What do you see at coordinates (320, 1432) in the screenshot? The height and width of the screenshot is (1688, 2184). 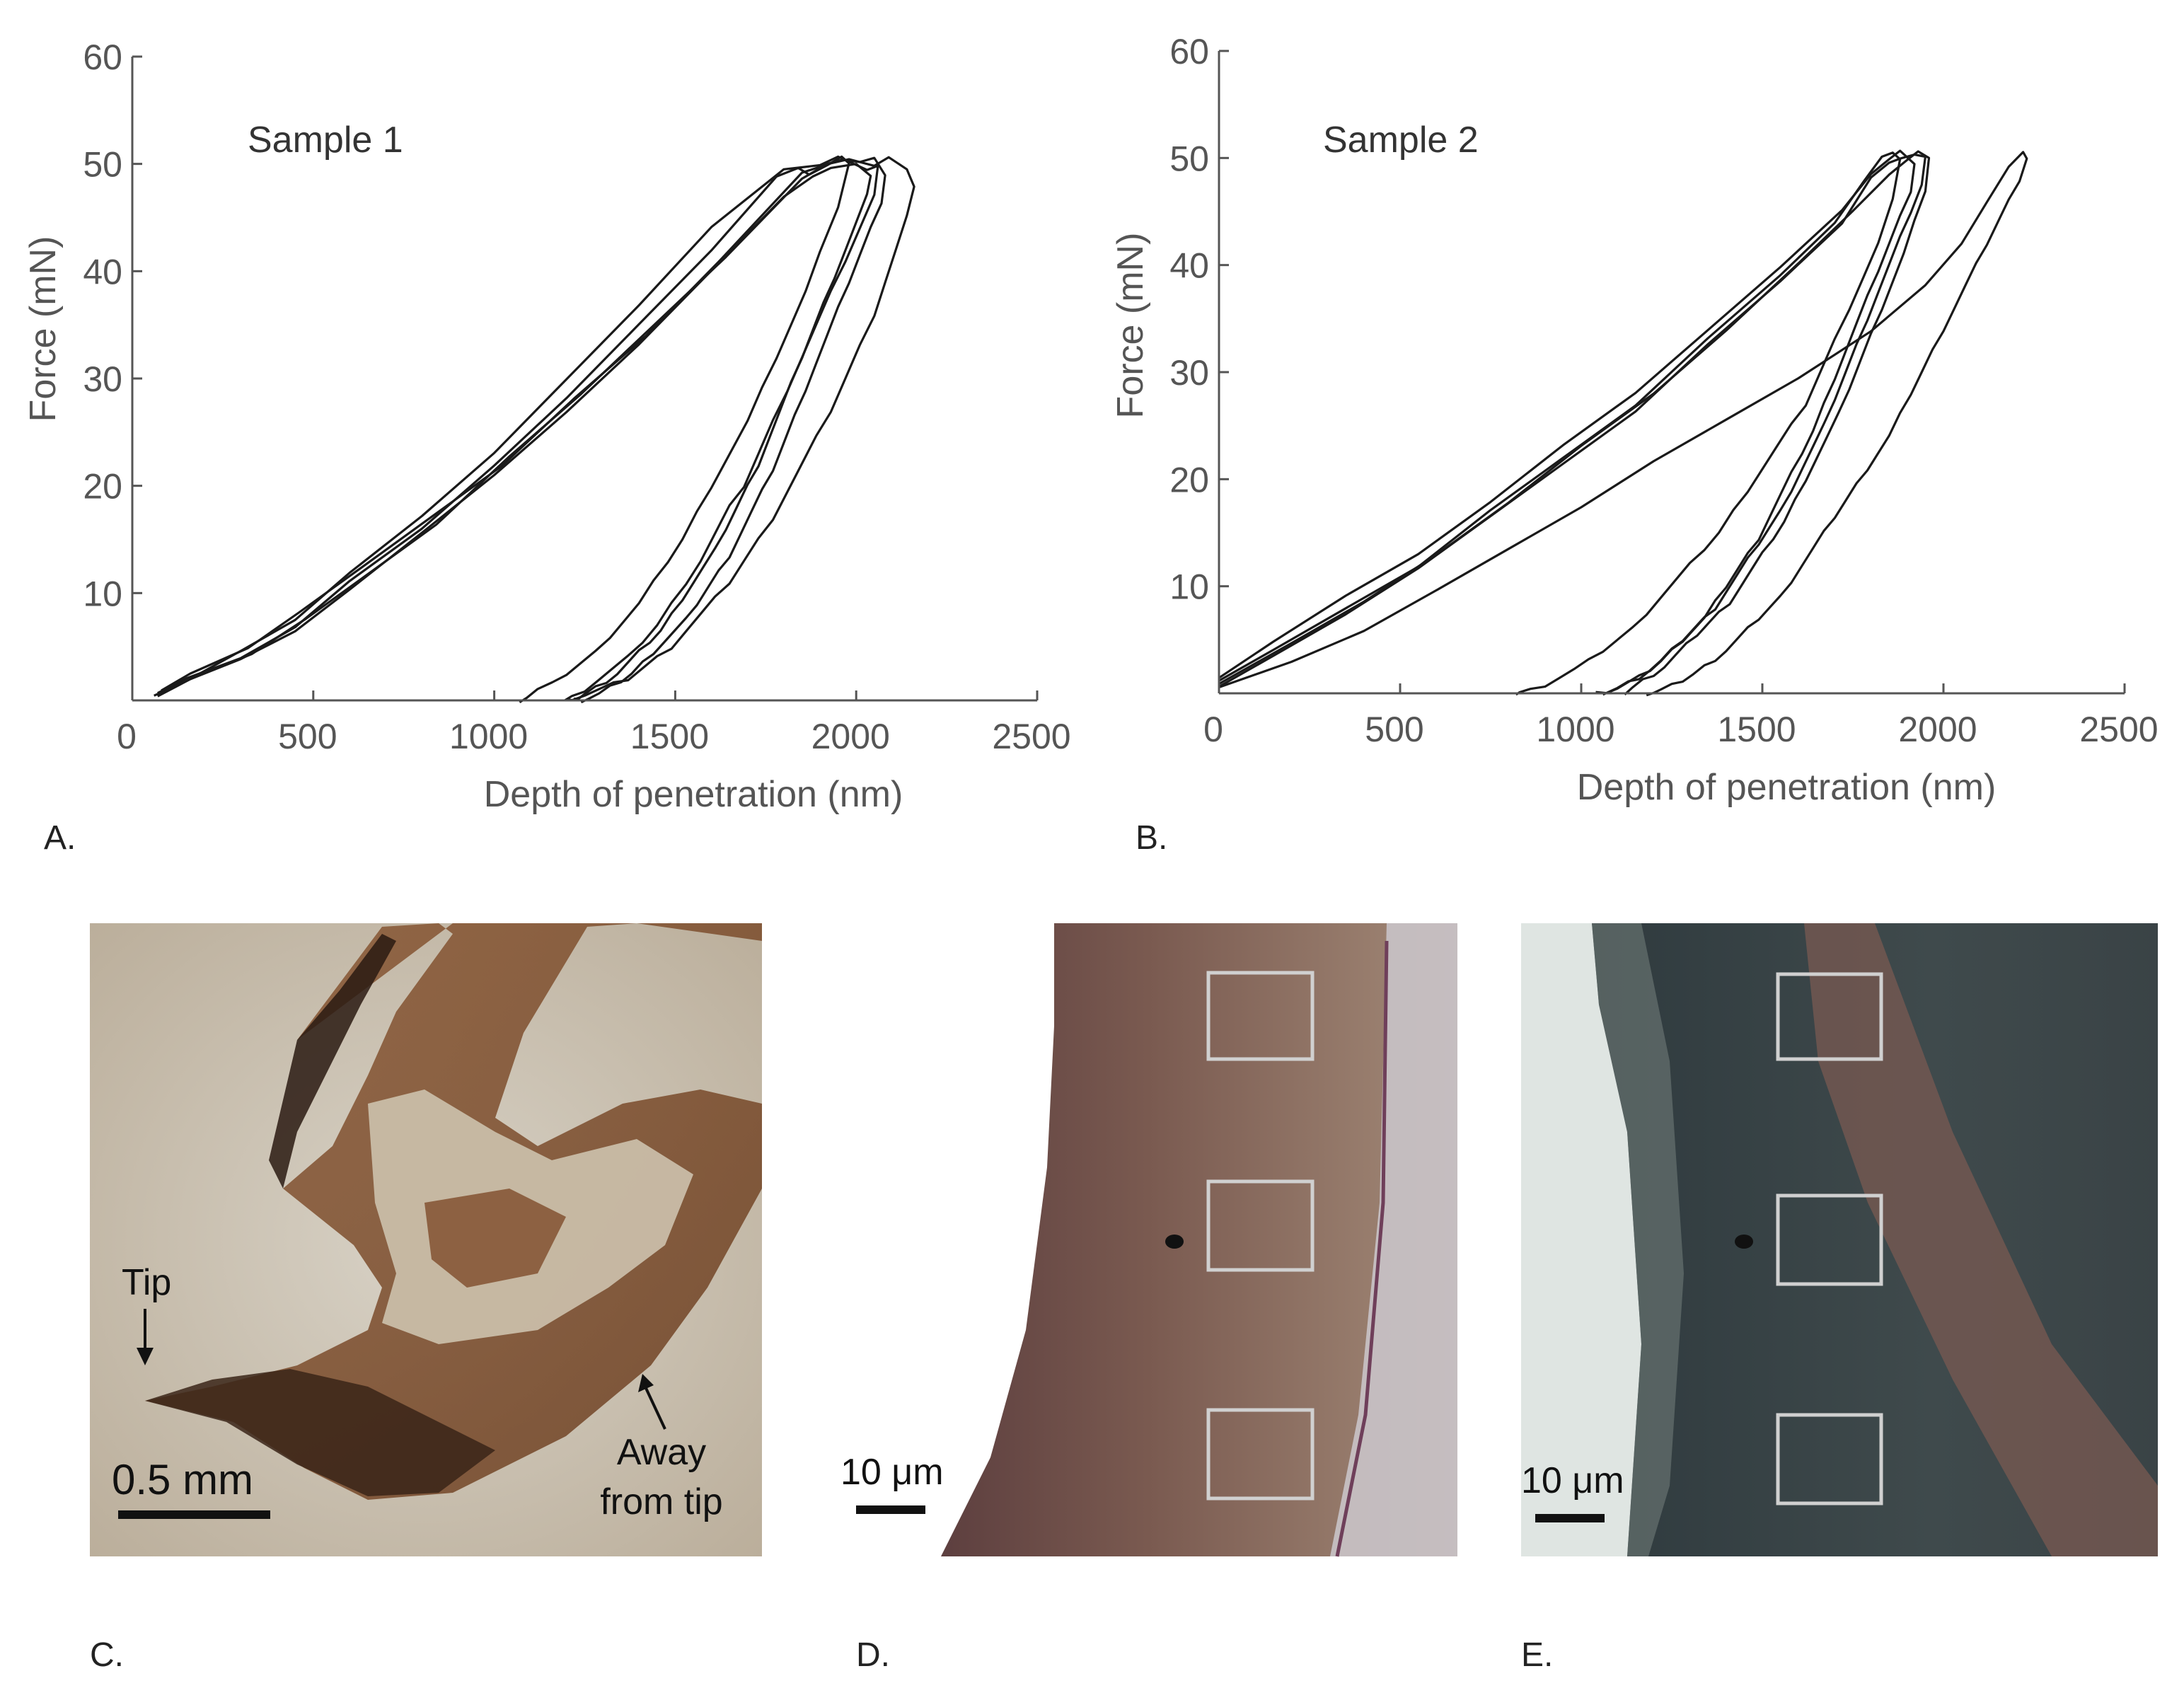 I see `jaw-tip-edge` at bounding box center [320, 1432].